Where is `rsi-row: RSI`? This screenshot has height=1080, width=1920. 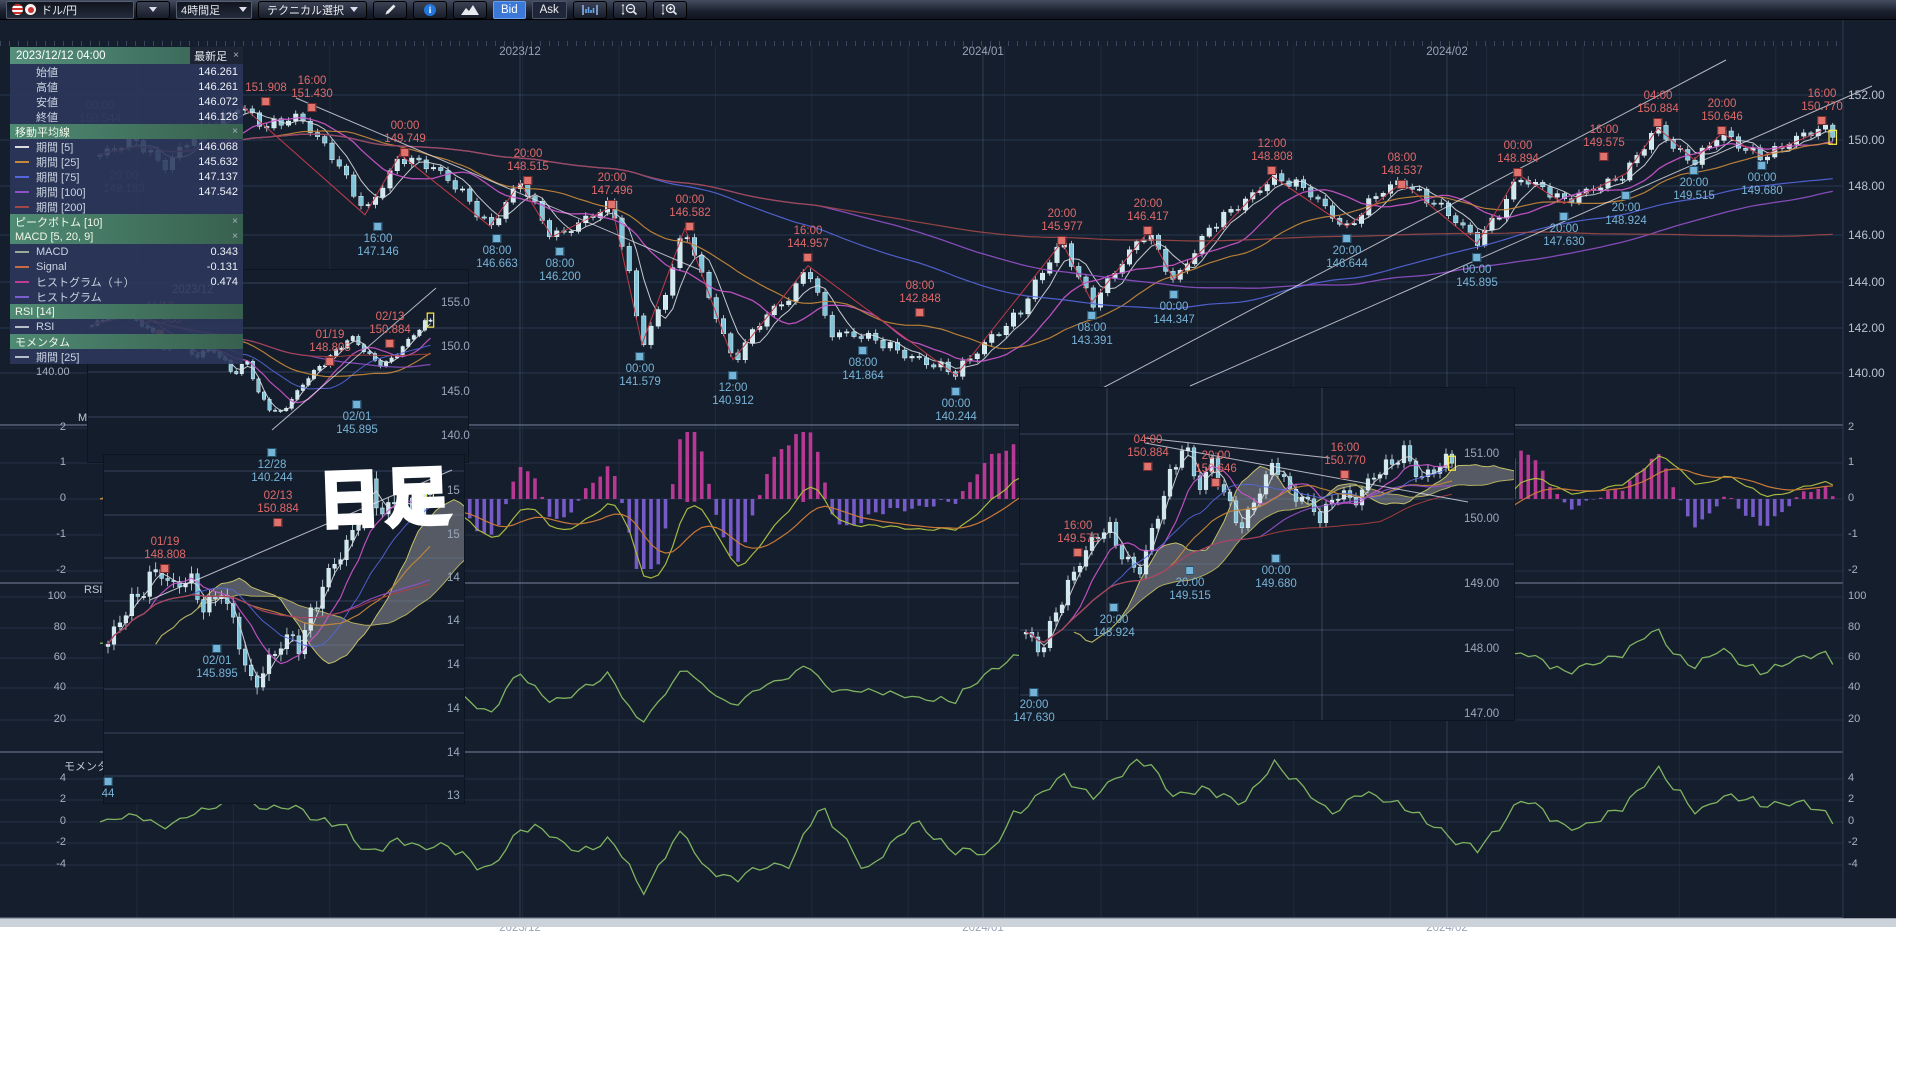
rsi-row: RSI is located at coordinates (126, 326).